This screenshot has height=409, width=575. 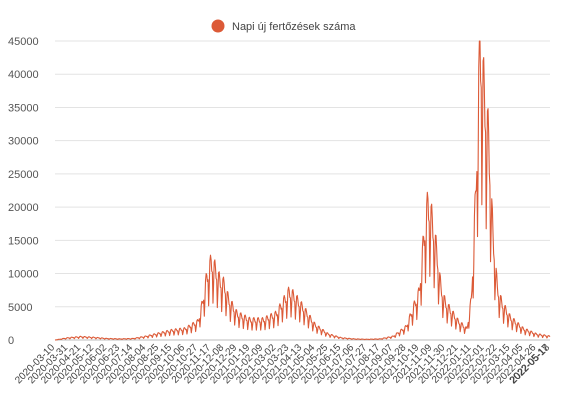 I want to click on y-tick-label: 35000, so click(x=23, y=108).